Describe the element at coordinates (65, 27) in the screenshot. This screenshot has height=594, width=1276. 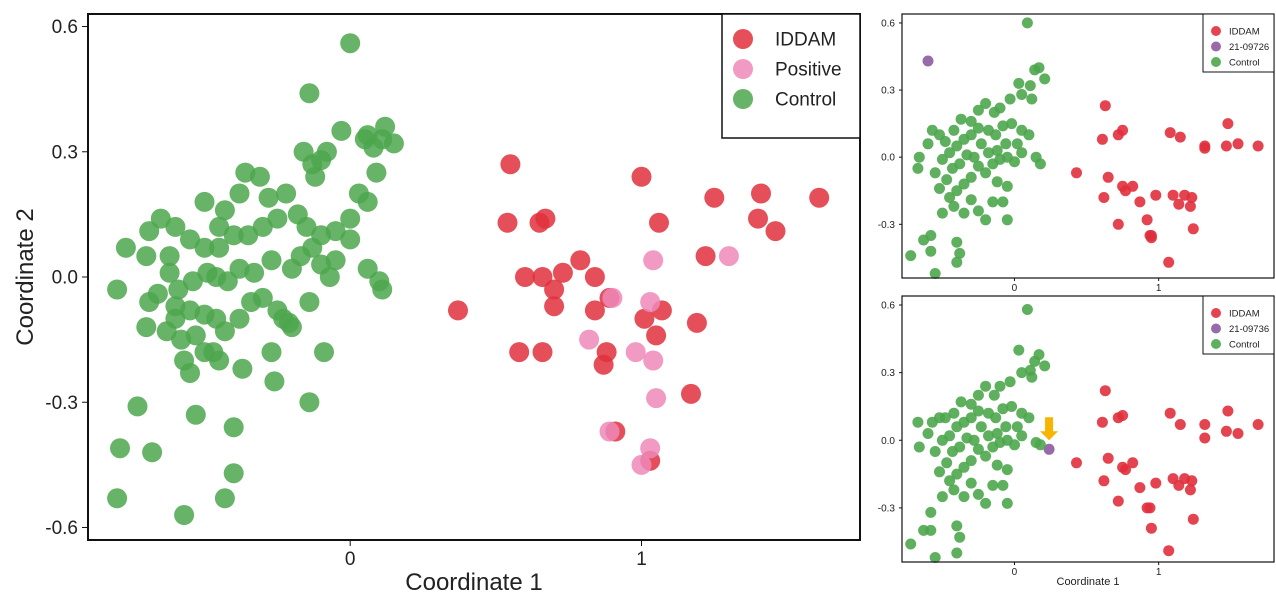
I see `y-tick-label: 0.6` at that location.